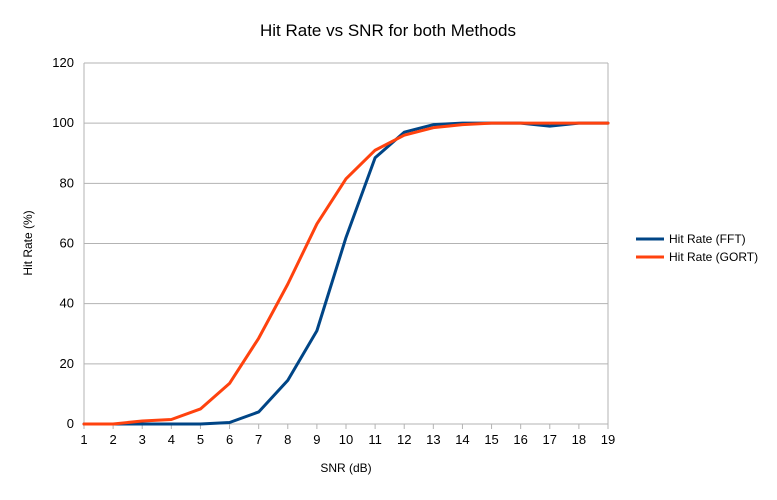 The width and height of the screenshot is (777, 500). What do you see at coordinates (404, 439) in the screenshot?
I see `x-tick-label: 12` at bounding box center [404, 439].